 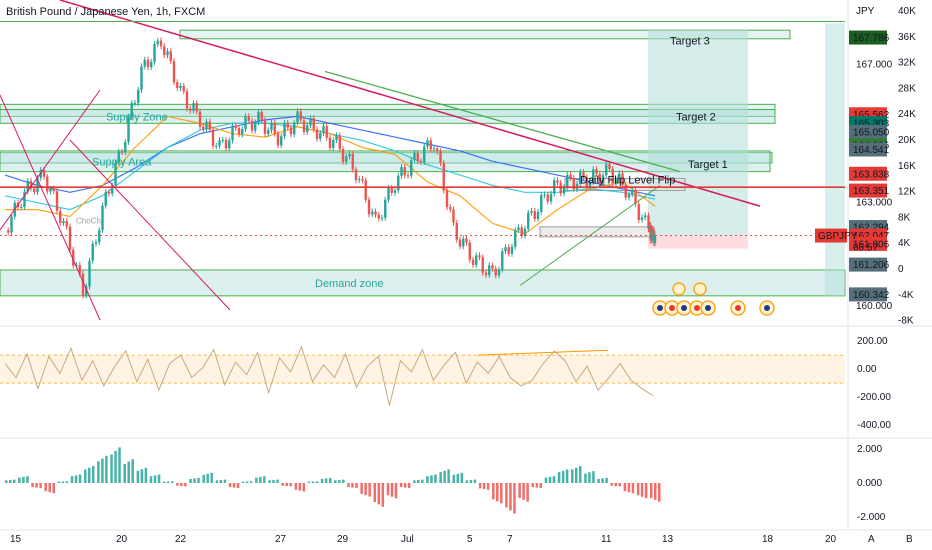 What do you see at coordinates (690, 41) in the screenshot?
I see `zone-label: Target 3` at bounding box center [690, 41].